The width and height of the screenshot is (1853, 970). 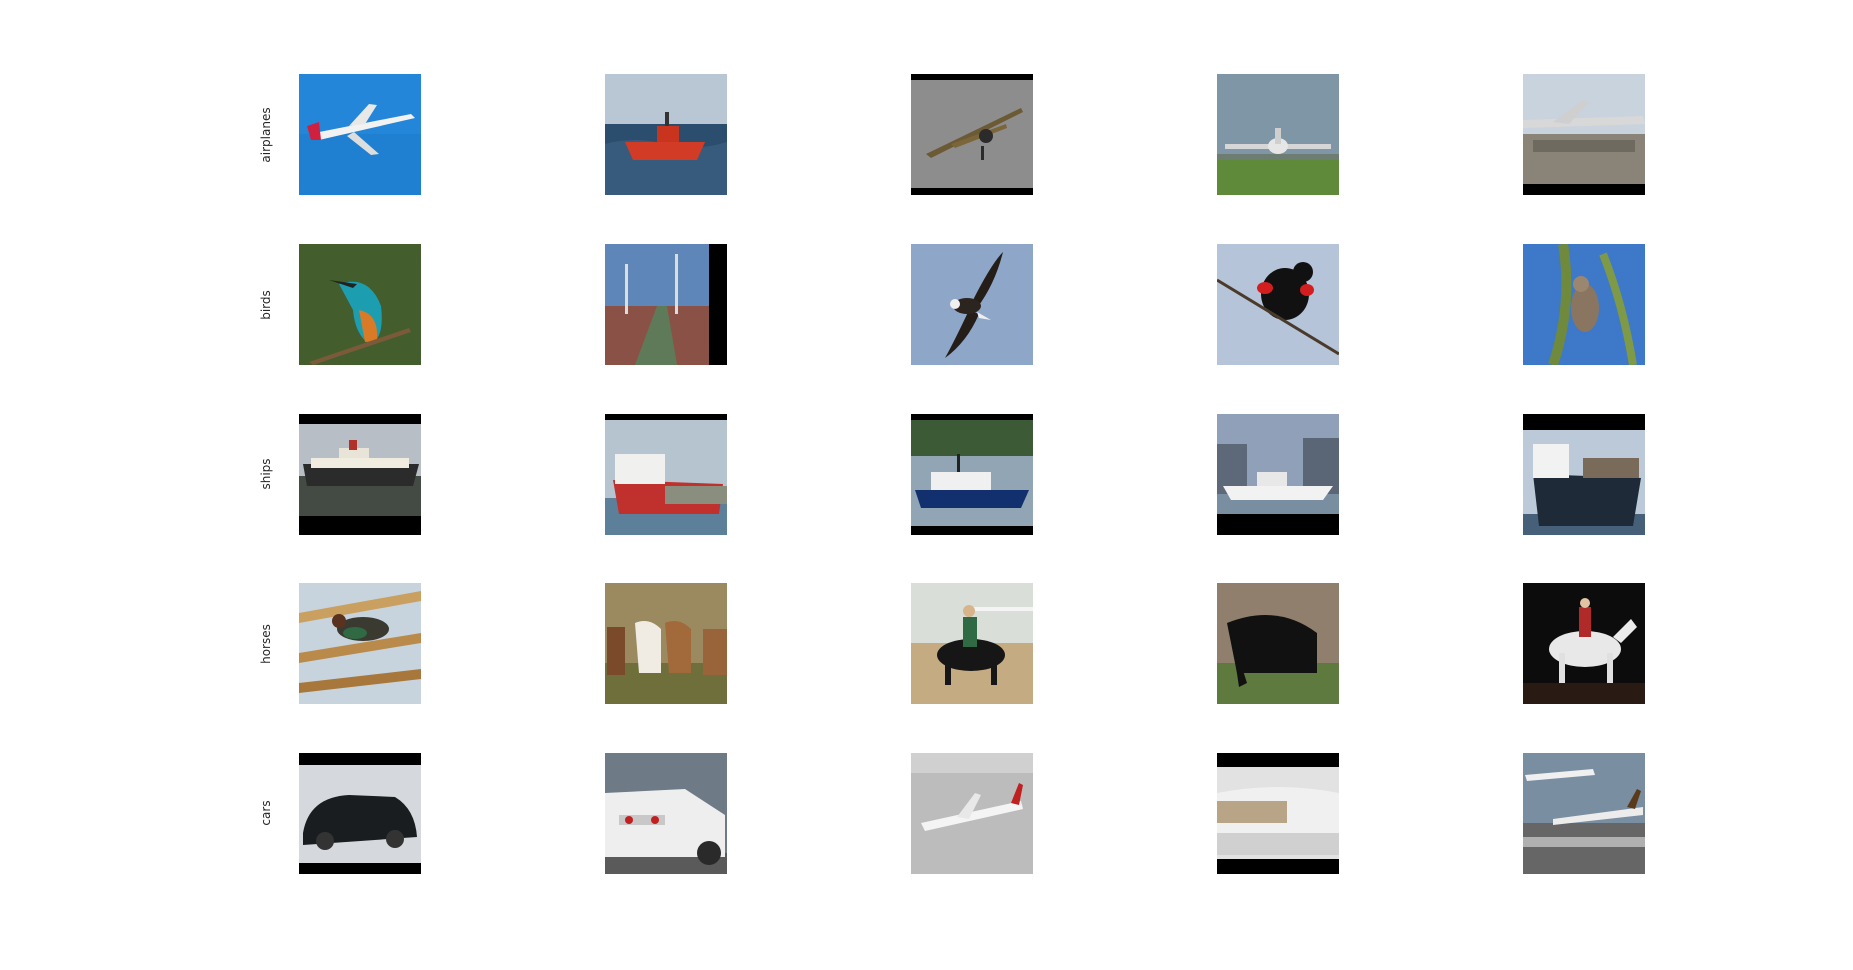 I want to click on eagle-flying-image, so click(x=972, y=304).